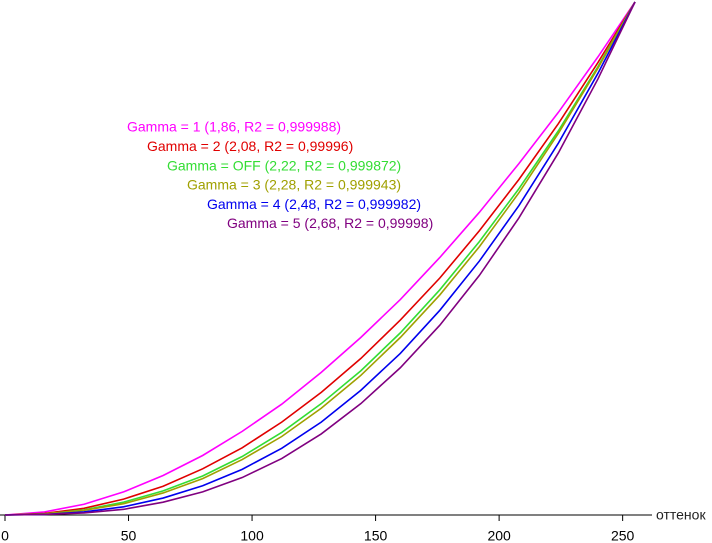 The width and height of the screenshot is (712, 543). What do you see at coordinates (252, 535) in the screenshot?
I see `x-tick-label: 100` at bounding box center [252, 535].